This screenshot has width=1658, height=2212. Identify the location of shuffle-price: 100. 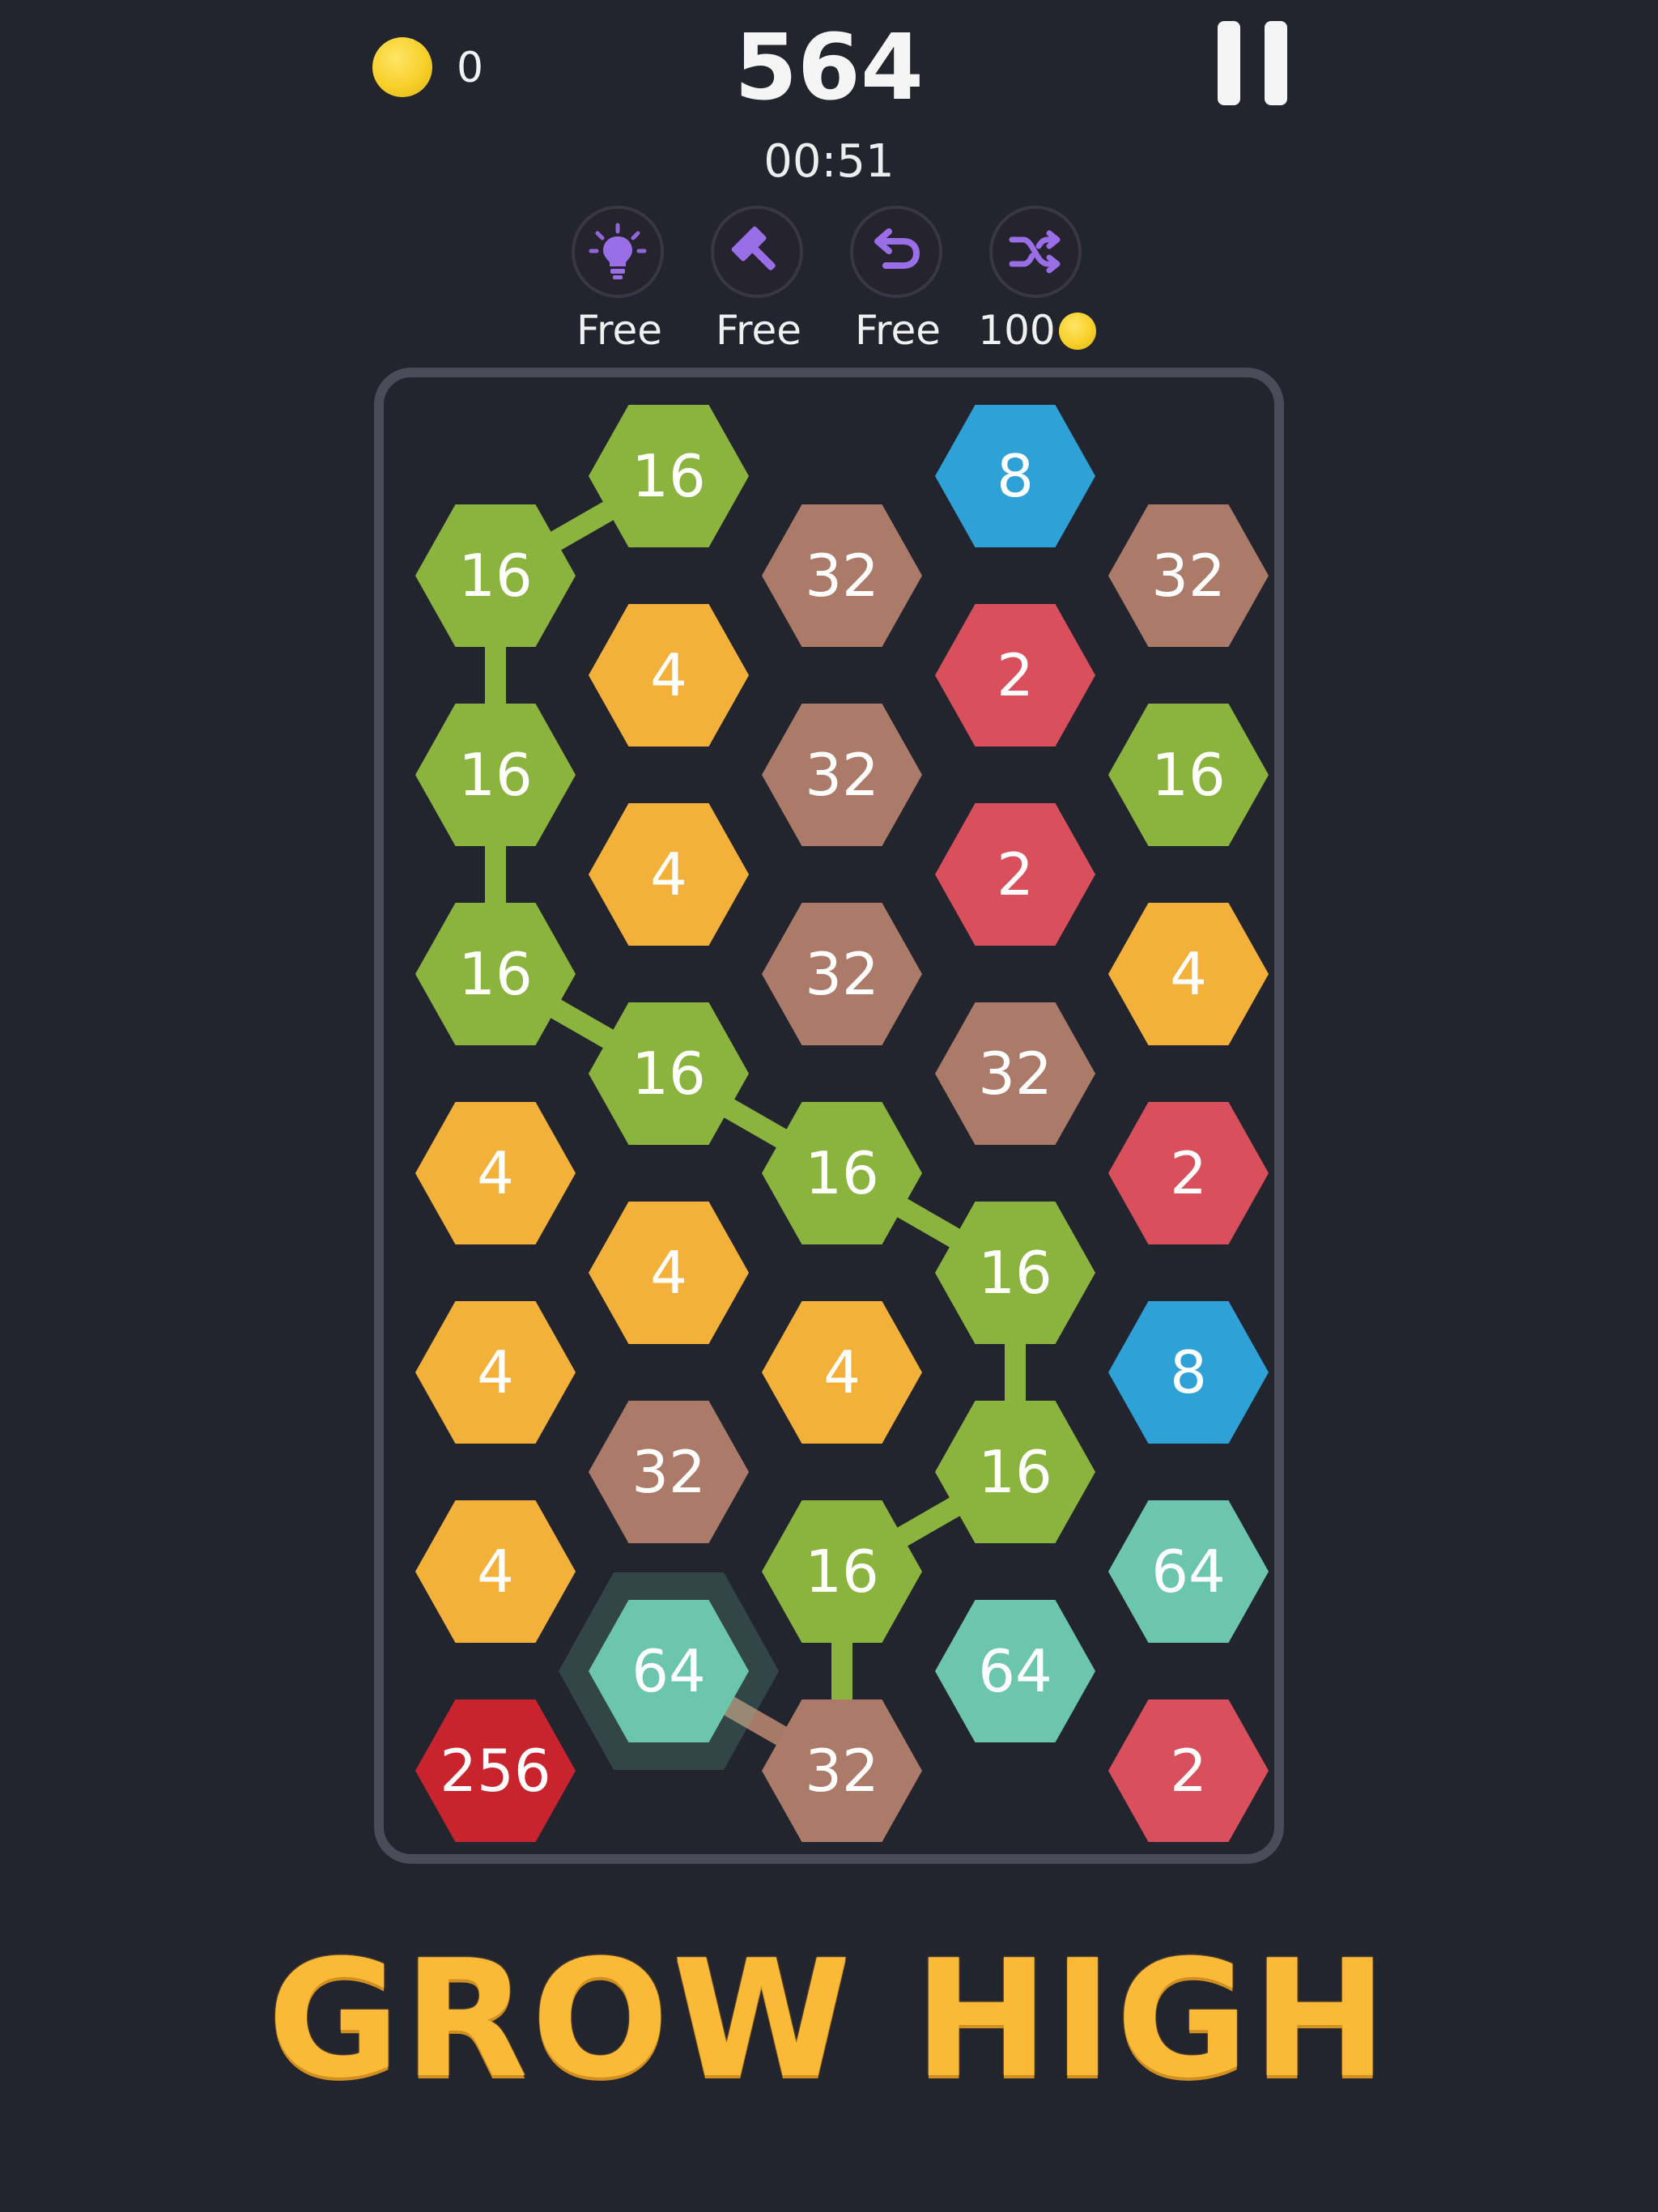
(1037, 330).